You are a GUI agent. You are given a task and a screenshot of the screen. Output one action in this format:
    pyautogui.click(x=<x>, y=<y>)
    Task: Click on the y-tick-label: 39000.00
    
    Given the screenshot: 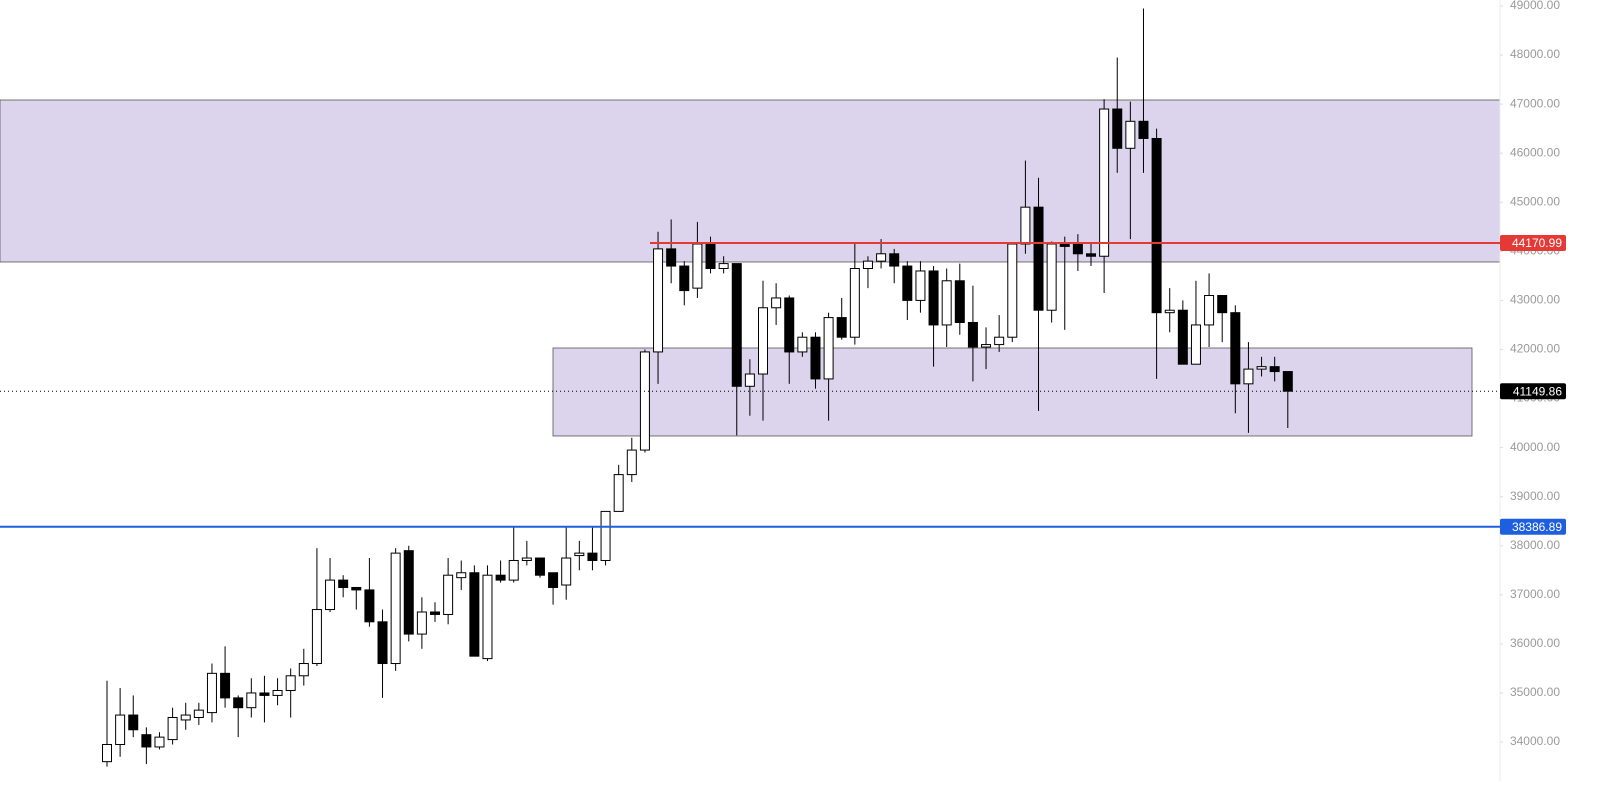 What is the action you would take?
    pyautogui.click(x=1535, y=496)
    